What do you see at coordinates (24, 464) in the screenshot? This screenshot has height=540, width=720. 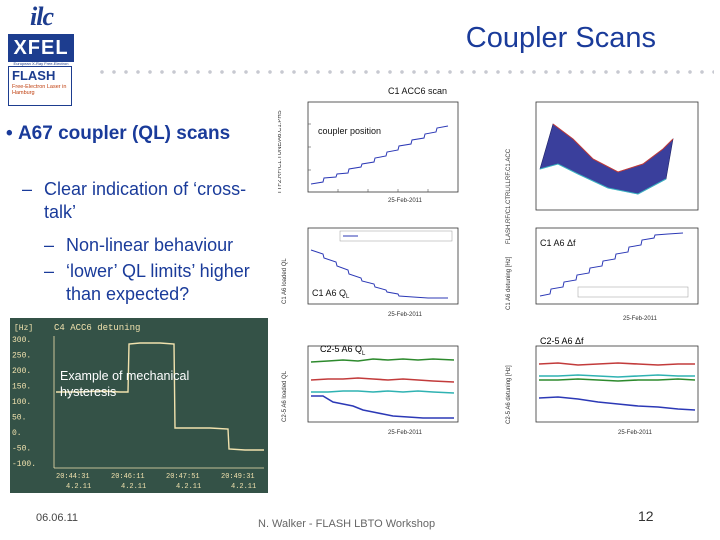 I see `scope-y-tick-label: -100.` at bounding box center [24, 464].